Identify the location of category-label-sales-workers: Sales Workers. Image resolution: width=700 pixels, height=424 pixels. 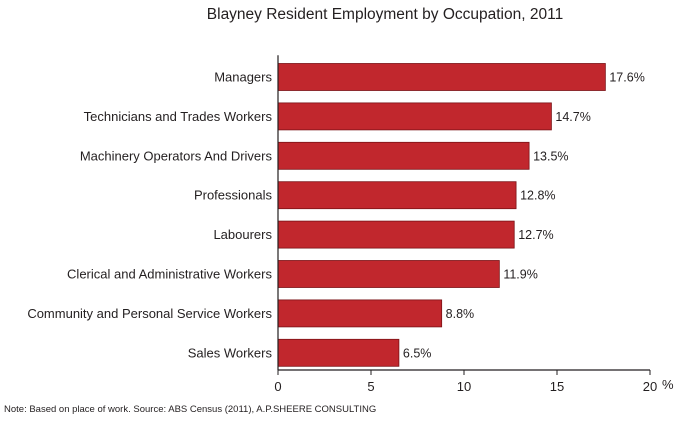
(230, 352).